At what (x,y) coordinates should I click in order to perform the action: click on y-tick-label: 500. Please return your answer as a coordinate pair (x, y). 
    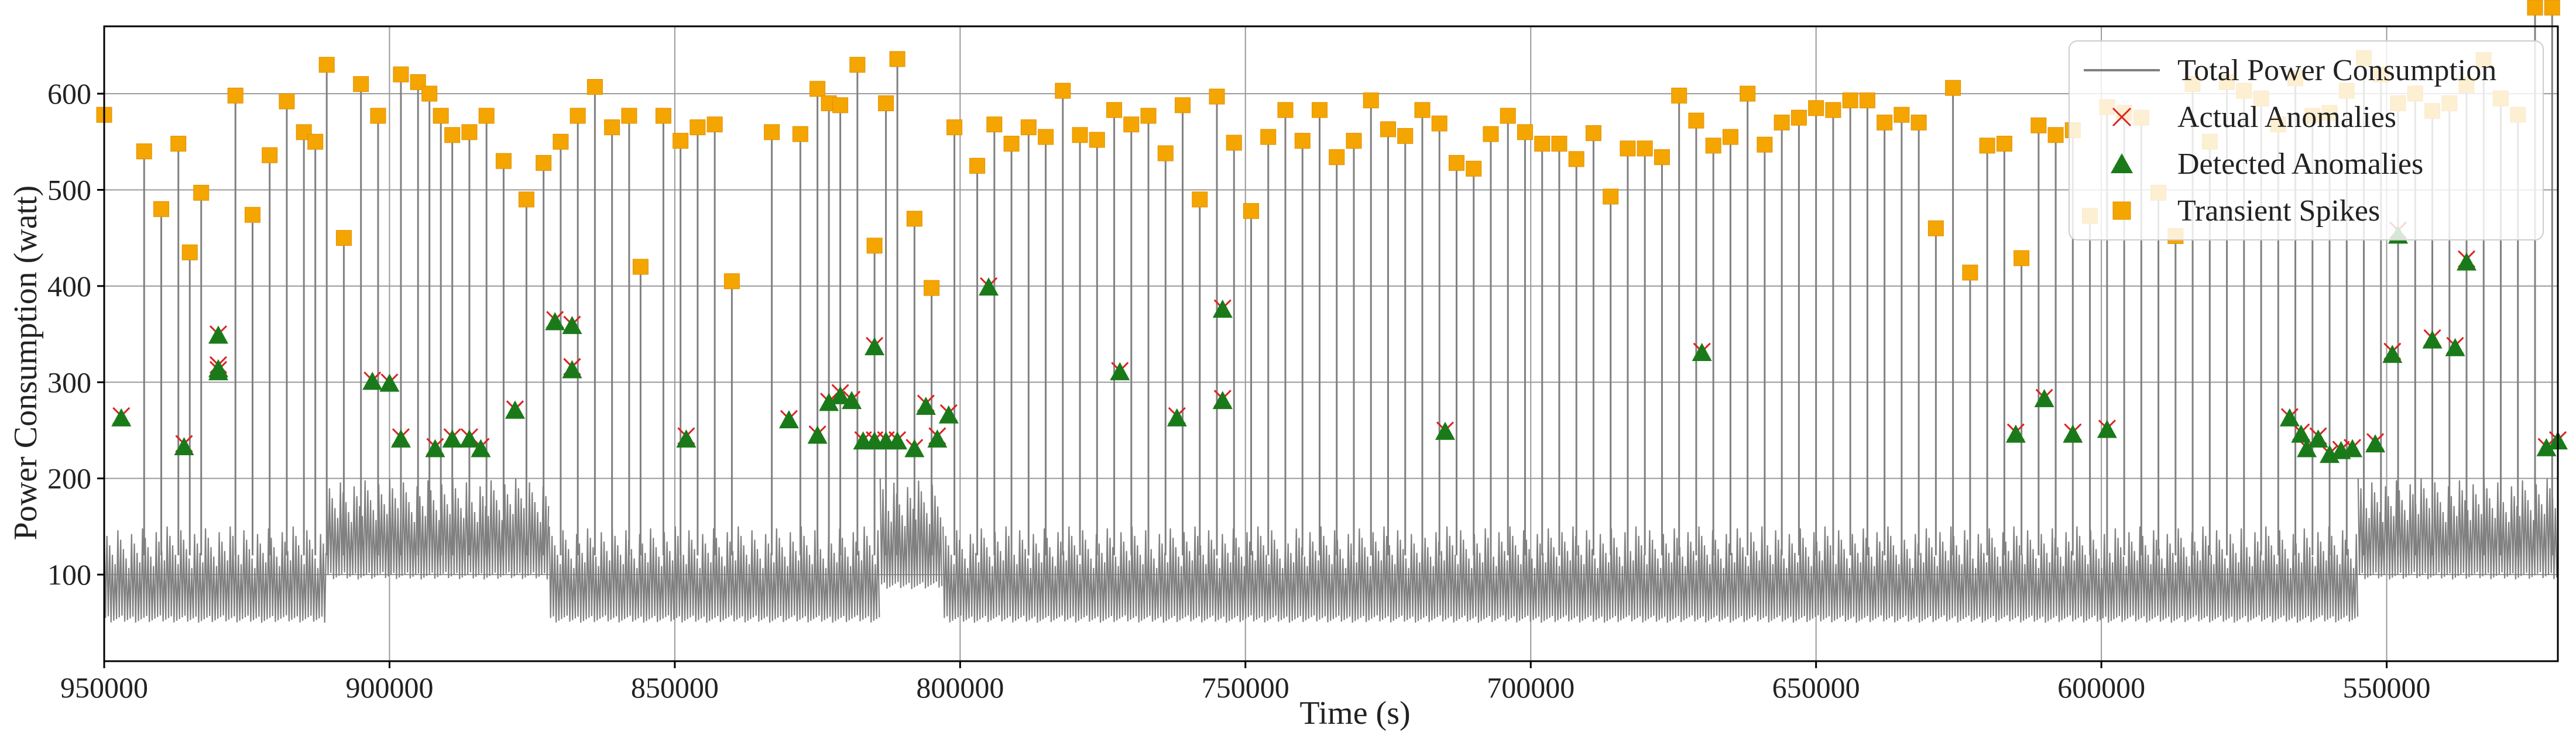
    Looking at the image, I should click on (69, 189).